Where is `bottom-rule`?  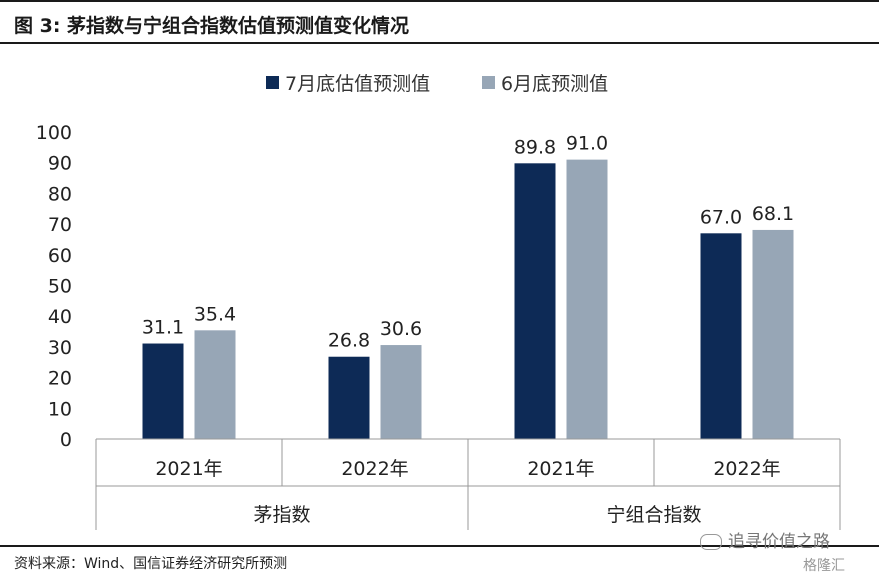
bottom-rule is located at coordinates (439, 546).